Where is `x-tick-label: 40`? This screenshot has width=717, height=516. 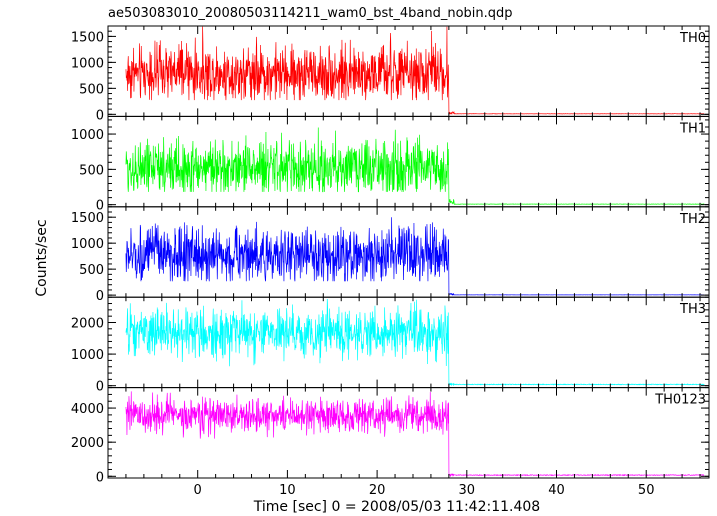 x-tick-label: 40 is located at coordinates (556, 490).